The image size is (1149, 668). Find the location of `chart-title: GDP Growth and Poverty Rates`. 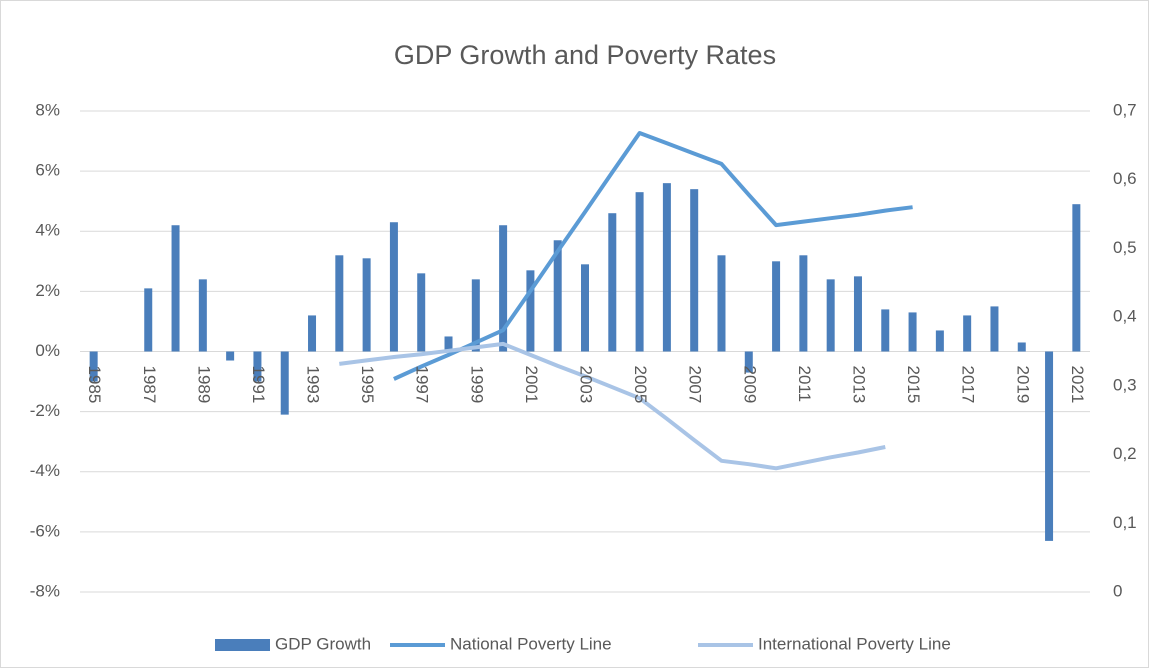

chart-title: GDP Growth and Poverty Rates is located at coordinates (585, 55).